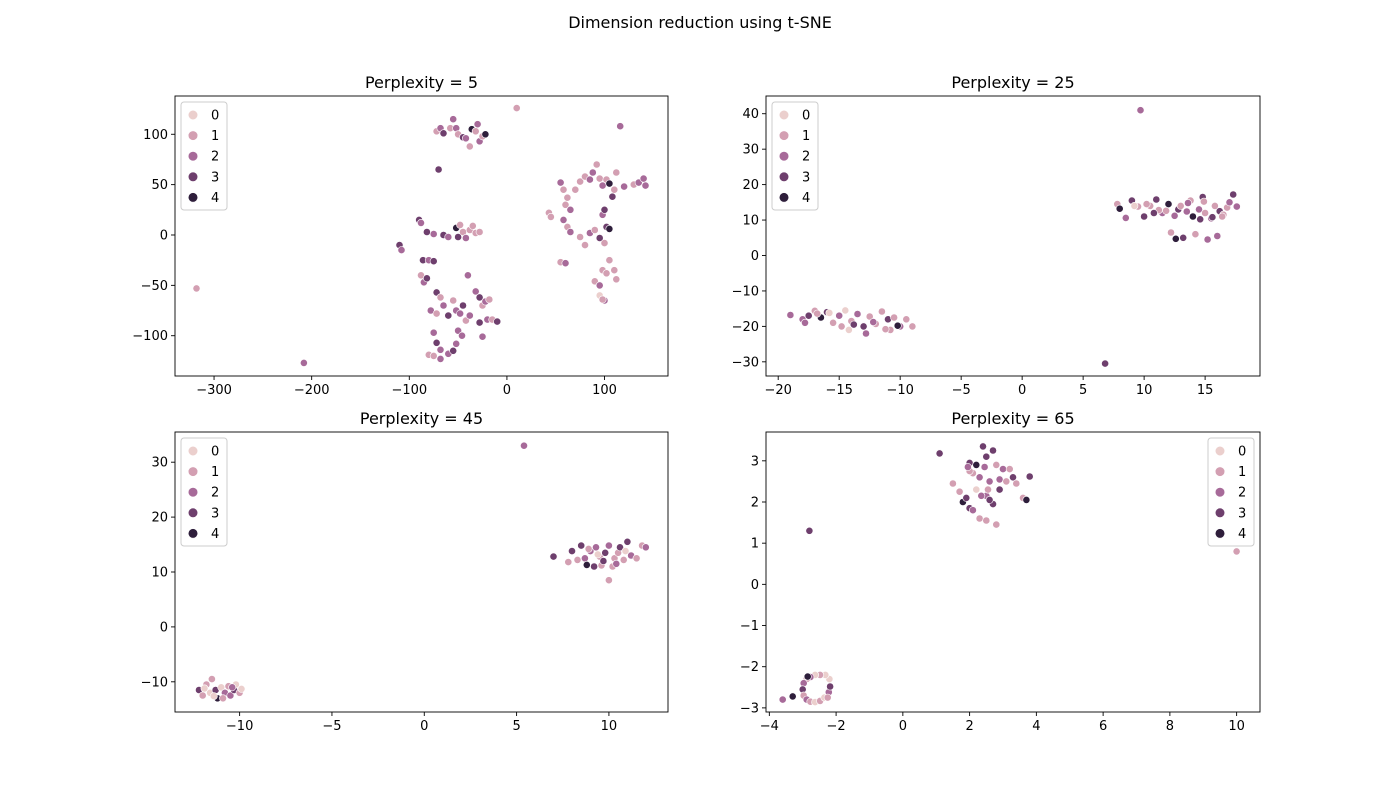  What do you see at coordinates (1170, 726) in the screenshot?
I see `x-tick-label: 8` at bounding box center [1170, 726].